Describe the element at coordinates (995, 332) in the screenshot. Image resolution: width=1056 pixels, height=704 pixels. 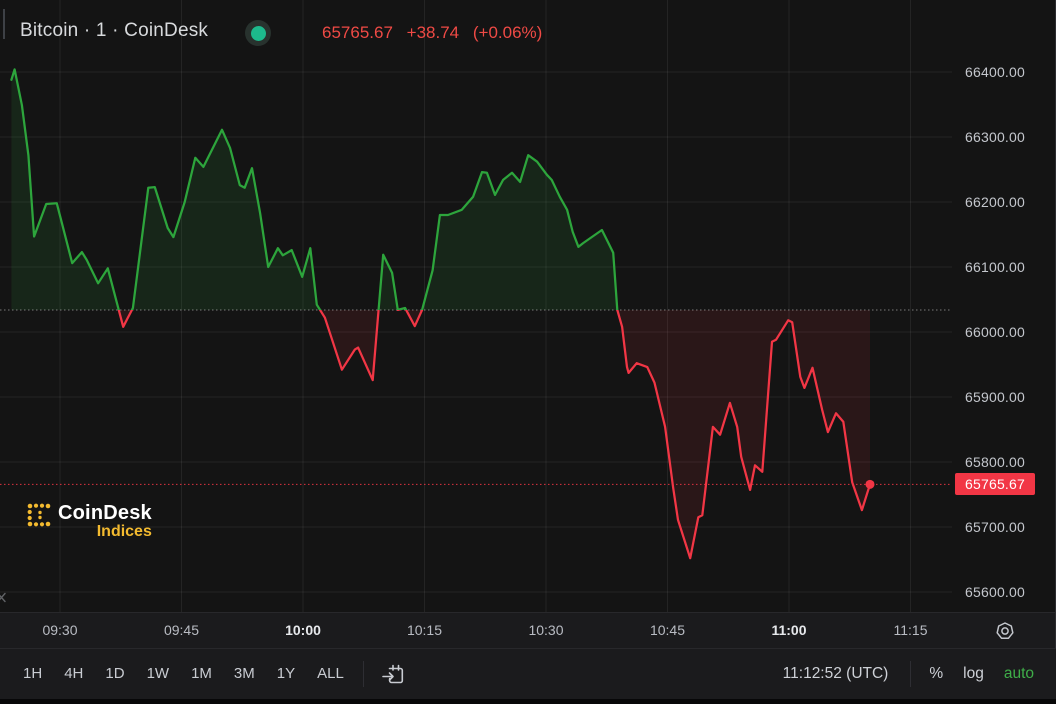
I see `price-tick-label: 66000.00` at that location.